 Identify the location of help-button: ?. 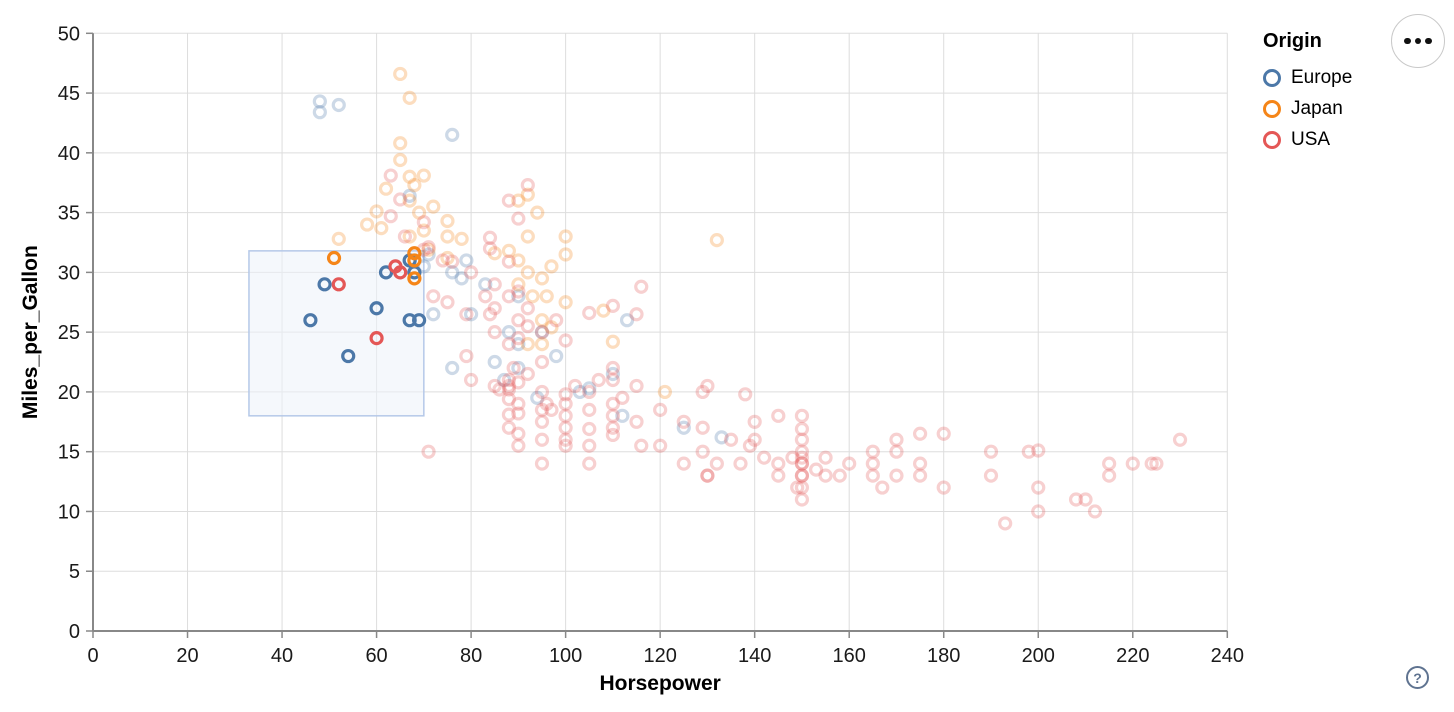
(1417, 677).